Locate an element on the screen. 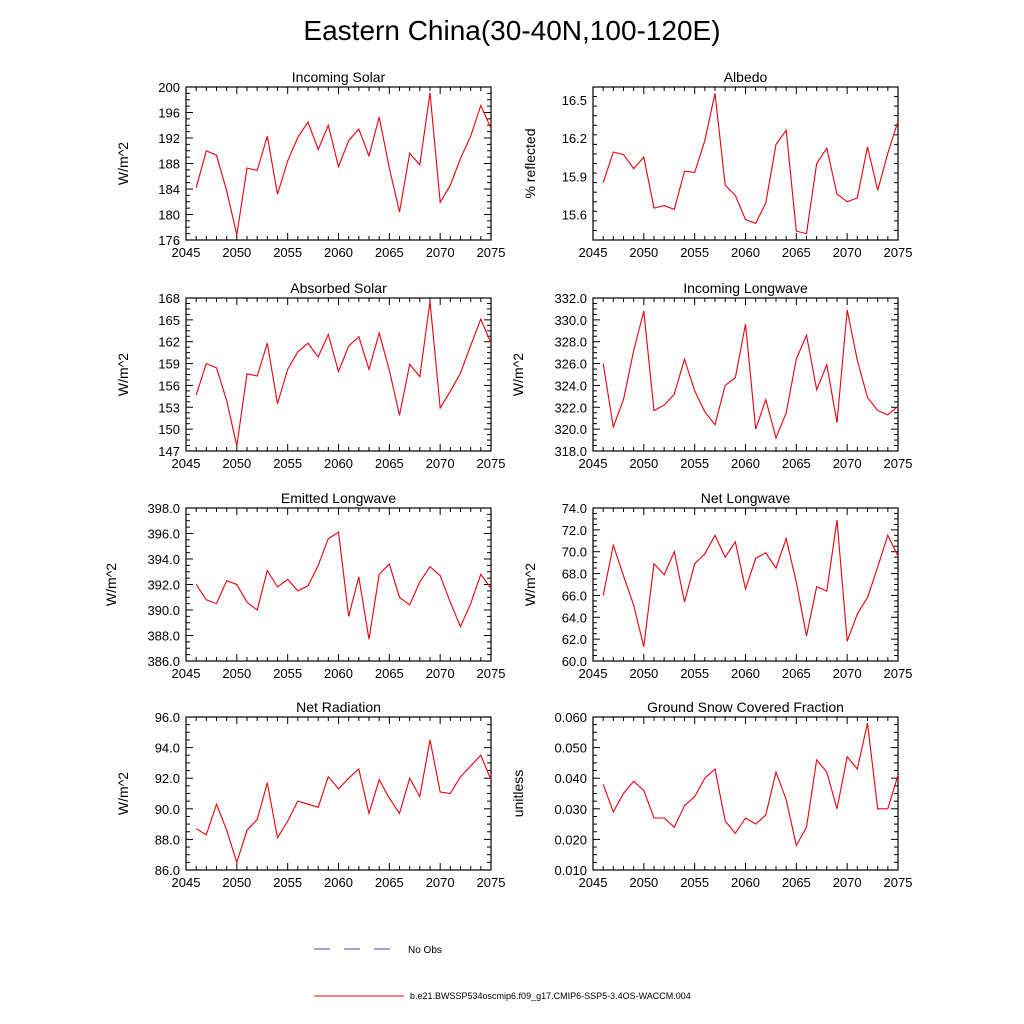 This screenshot has width=1024, height=1024. y-tick-label: 390.0 is located at coordinates (163, 610).